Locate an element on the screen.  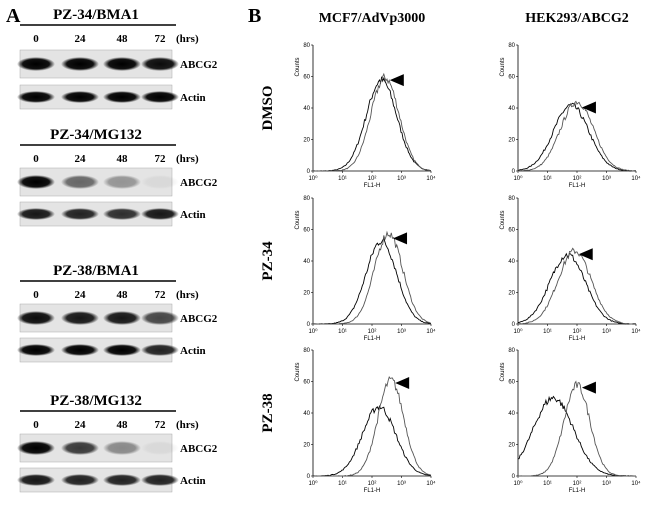
panel-label: A is located at coordinates (13, 16).